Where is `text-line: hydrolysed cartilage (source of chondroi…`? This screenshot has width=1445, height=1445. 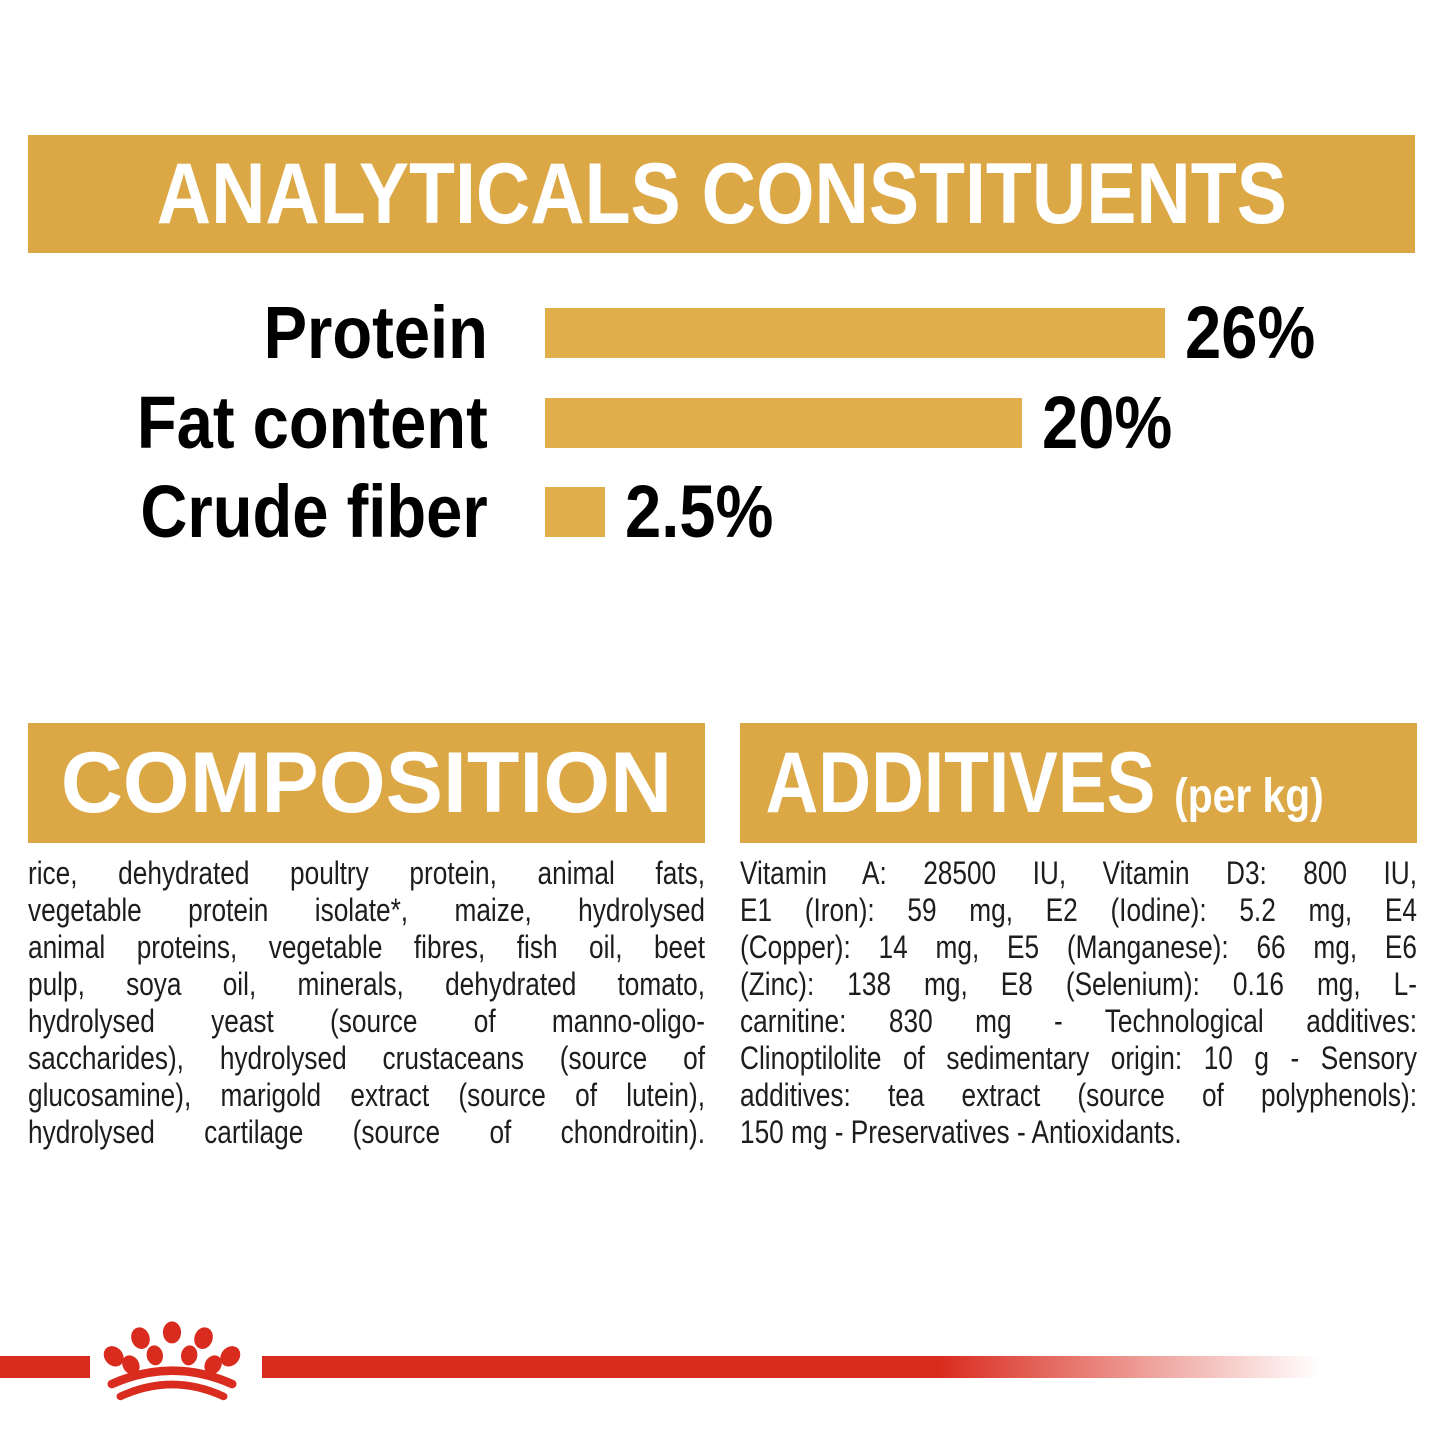 text-line: hydrolysed cartilage (source of chondroi… is located at coordinates (366, 1132).